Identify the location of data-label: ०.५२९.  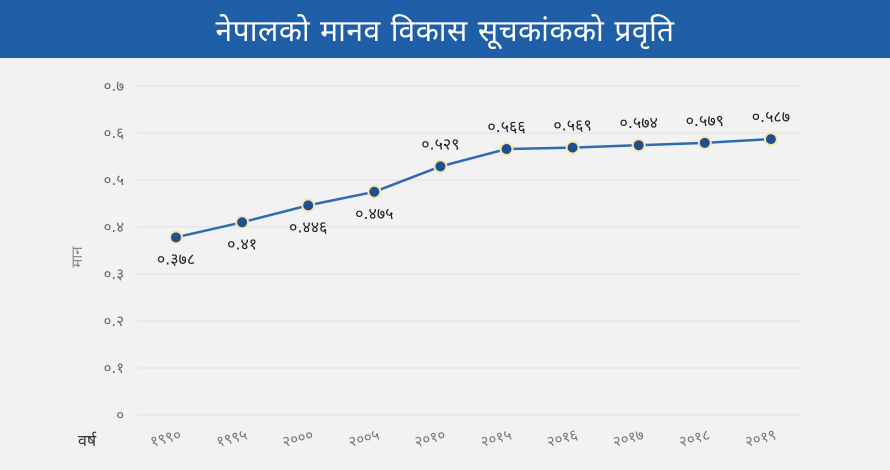
(440, 143).